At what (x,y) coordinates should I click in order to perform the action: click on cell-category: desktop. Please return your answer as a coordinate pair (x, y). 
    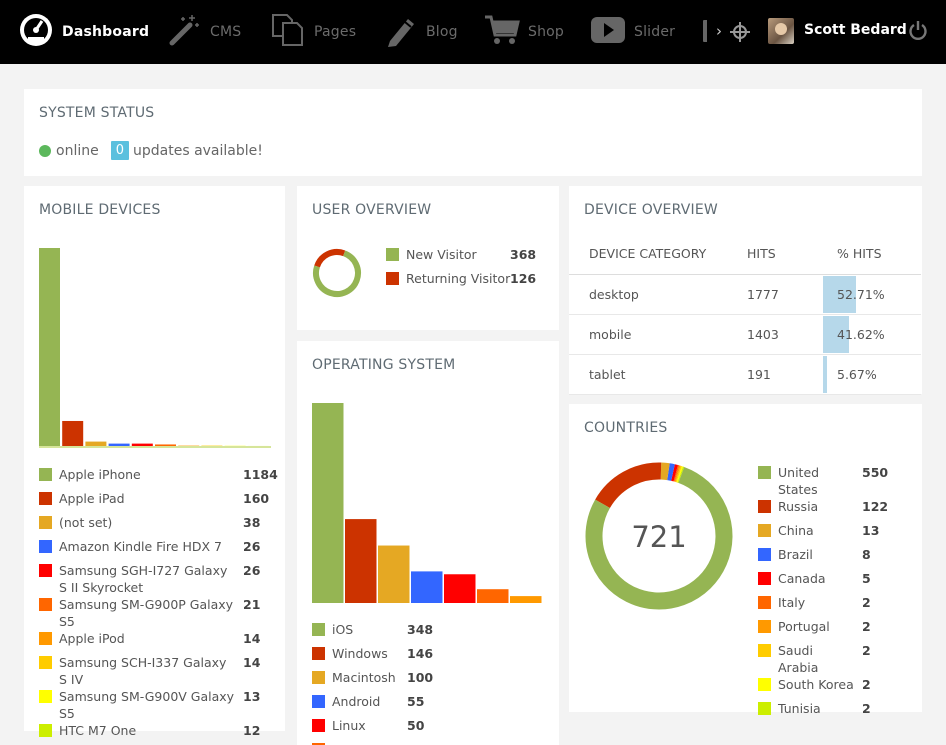
    Looking at the image, I should click on (658, 294).